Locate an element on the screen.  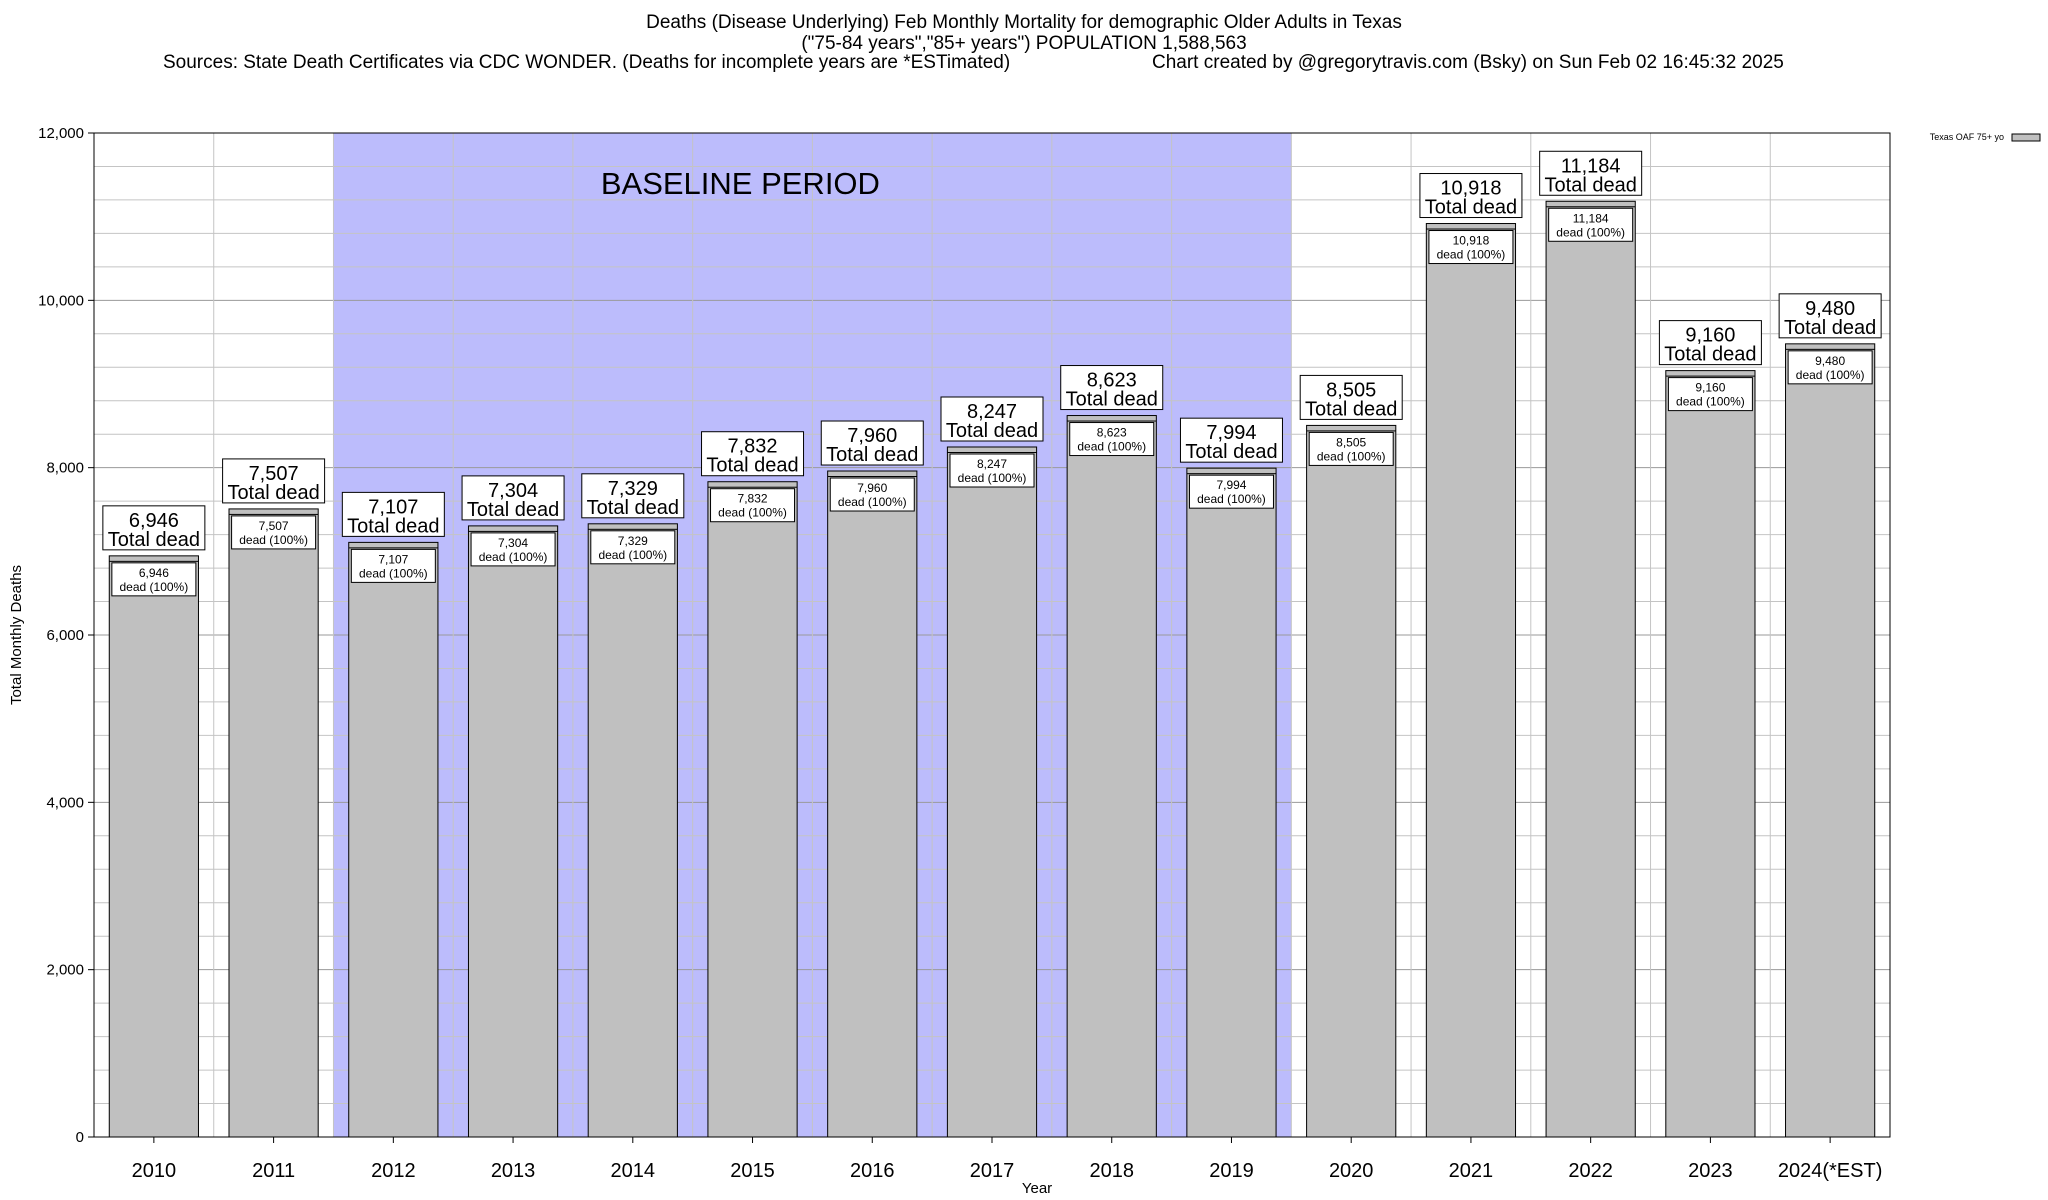
x-tick-label: 2020 is located at coordinates (1351, 1171).